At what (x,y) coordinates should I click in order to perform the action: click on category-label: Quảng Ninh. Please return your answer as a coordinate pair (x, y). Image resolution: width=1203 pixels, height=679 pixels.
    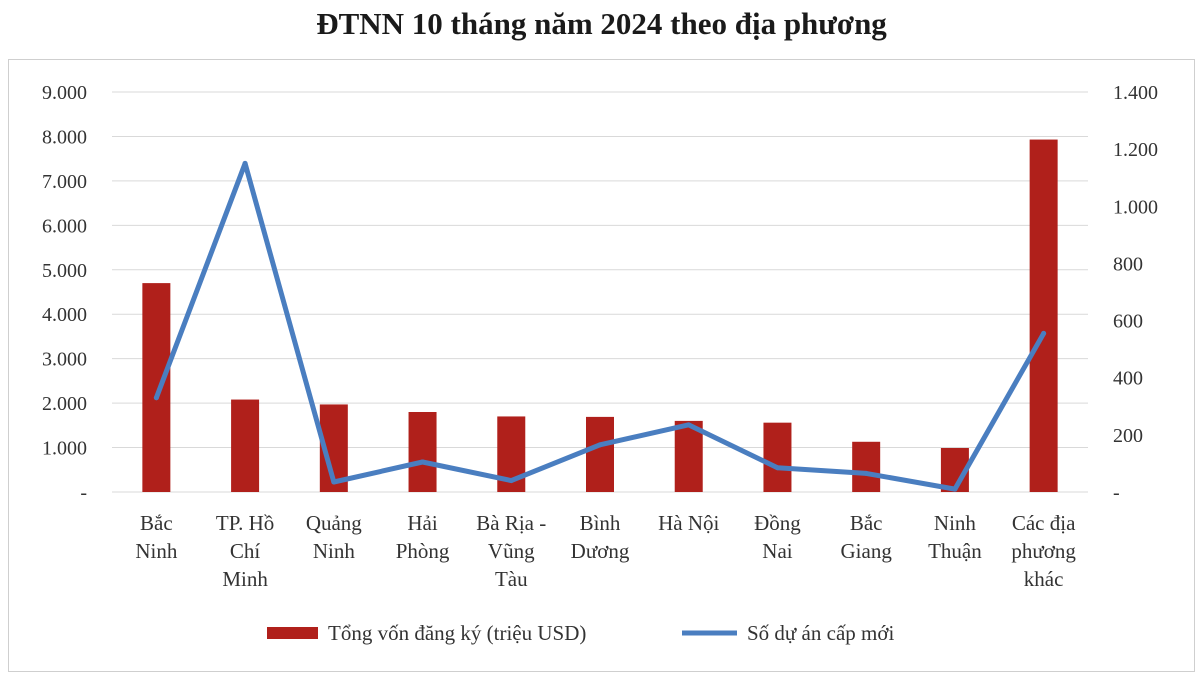
    Looking at the image, I should click on (334, 537).